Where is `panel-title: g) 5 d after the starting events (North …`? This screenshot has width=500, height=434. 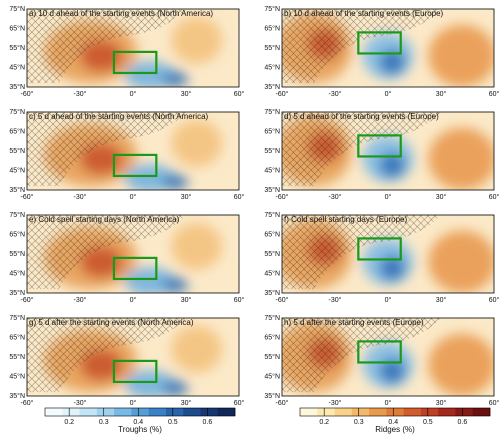
panel-title: g) 5 d after the starting events (North … is located at coordinates (111, 322).